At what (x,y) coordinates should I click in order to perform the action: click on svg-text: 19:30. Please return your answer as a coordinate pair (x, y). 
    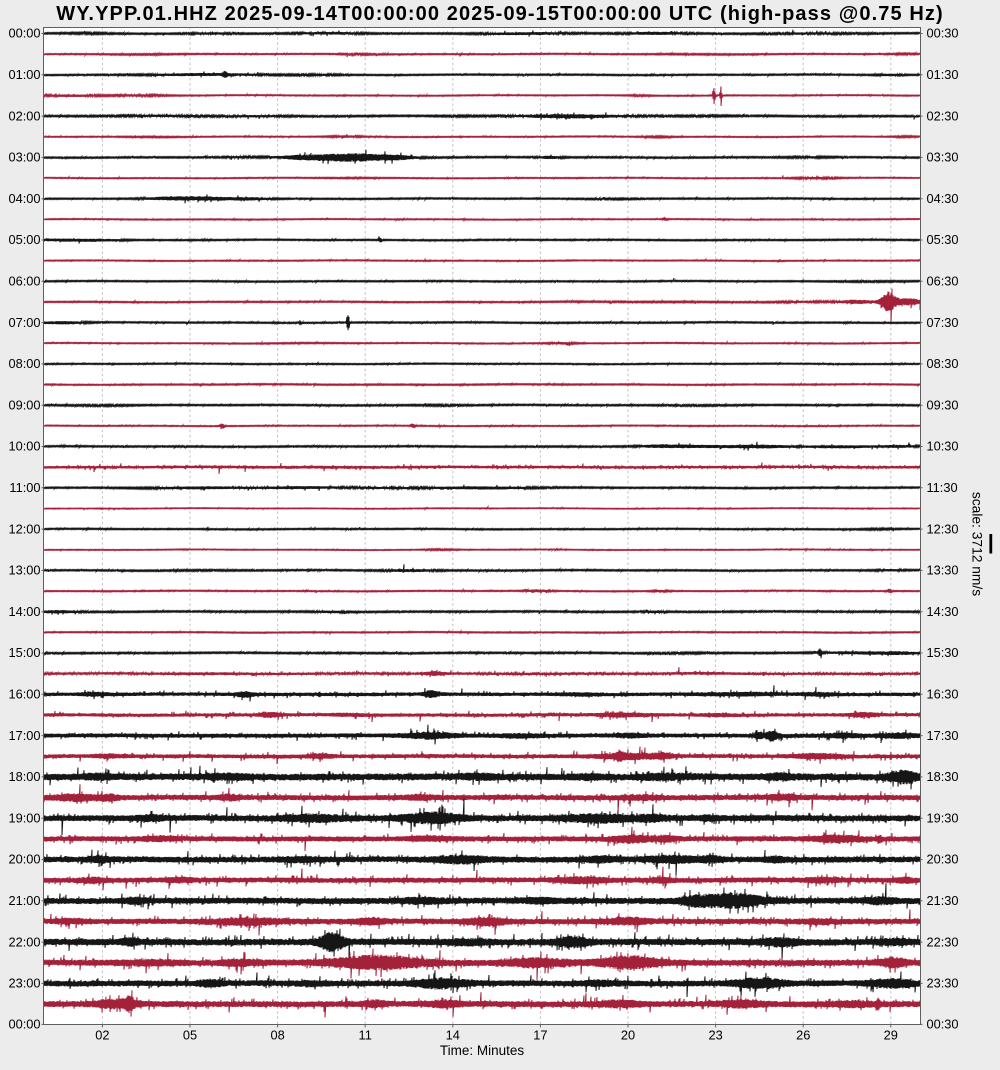
    Looking at the image, I should click on (943, 817).